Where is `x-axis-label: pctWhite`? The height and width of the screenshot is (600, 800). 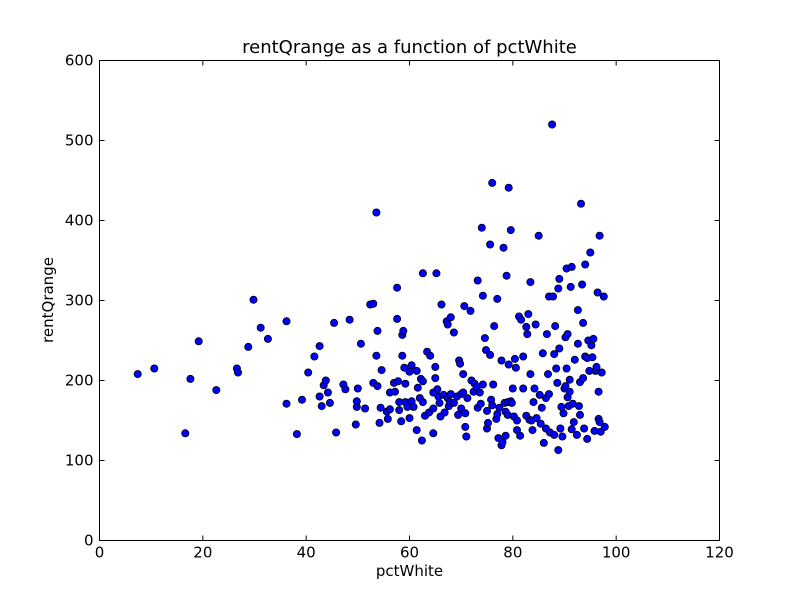
x-axis-label: pctWhite is located at coordinates (409, 571).